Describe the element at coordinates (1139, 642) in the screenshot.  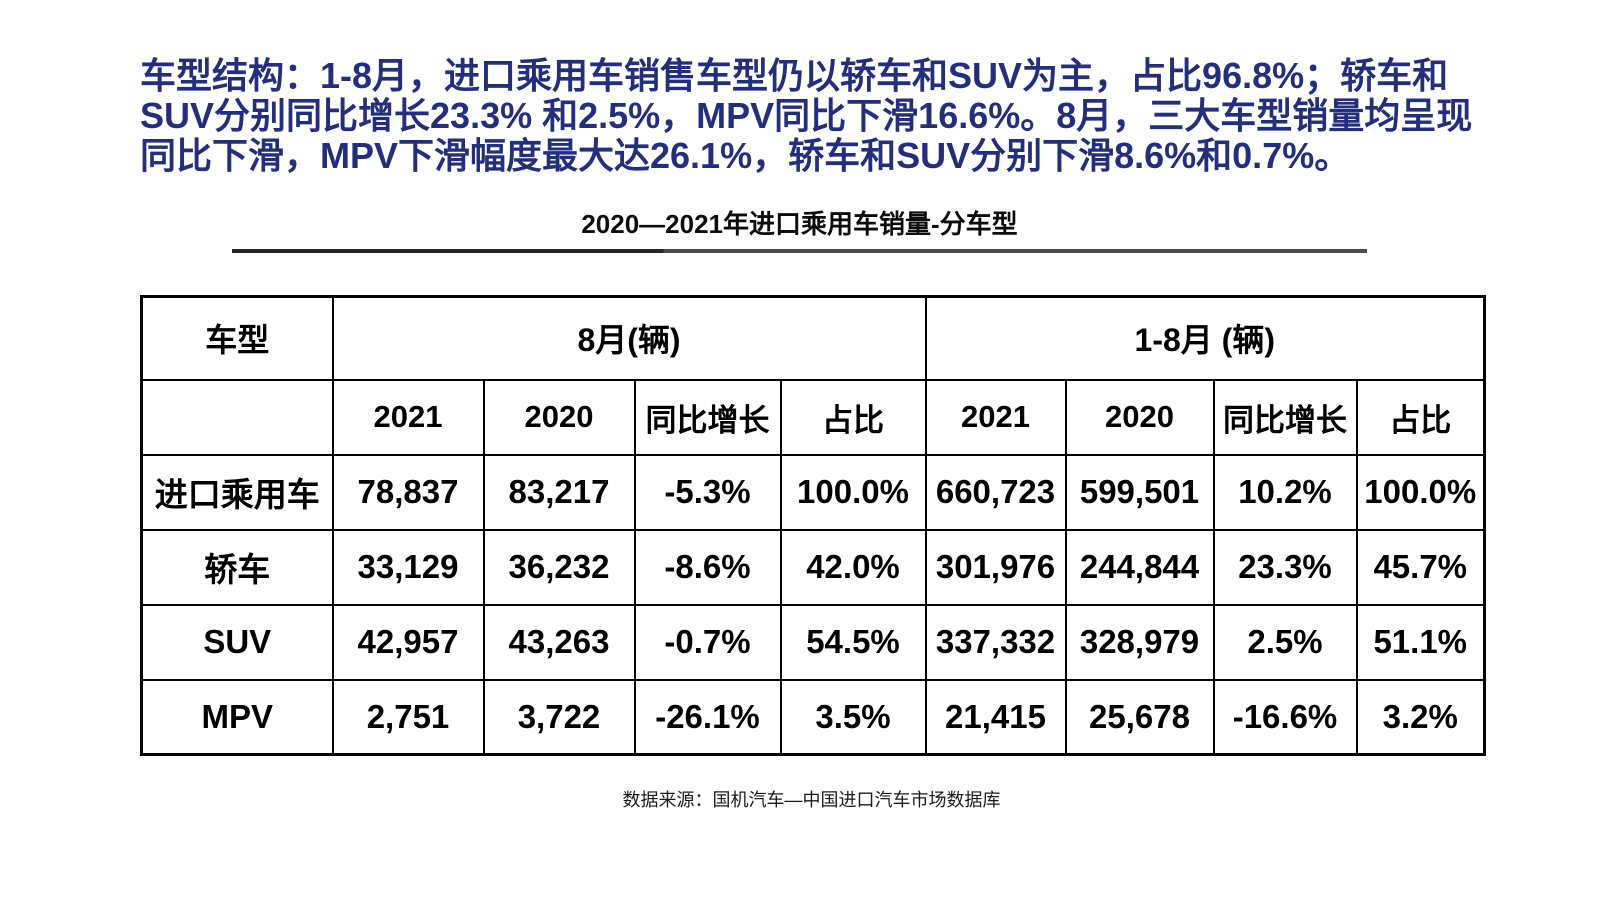
I see `cell-ytd-2020: 328,979` at that location.